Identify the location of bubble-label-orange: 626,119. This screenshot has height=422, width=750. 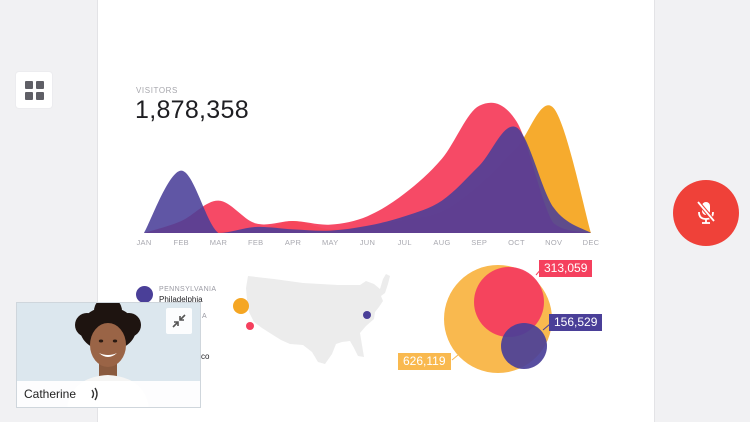
(424, 361).